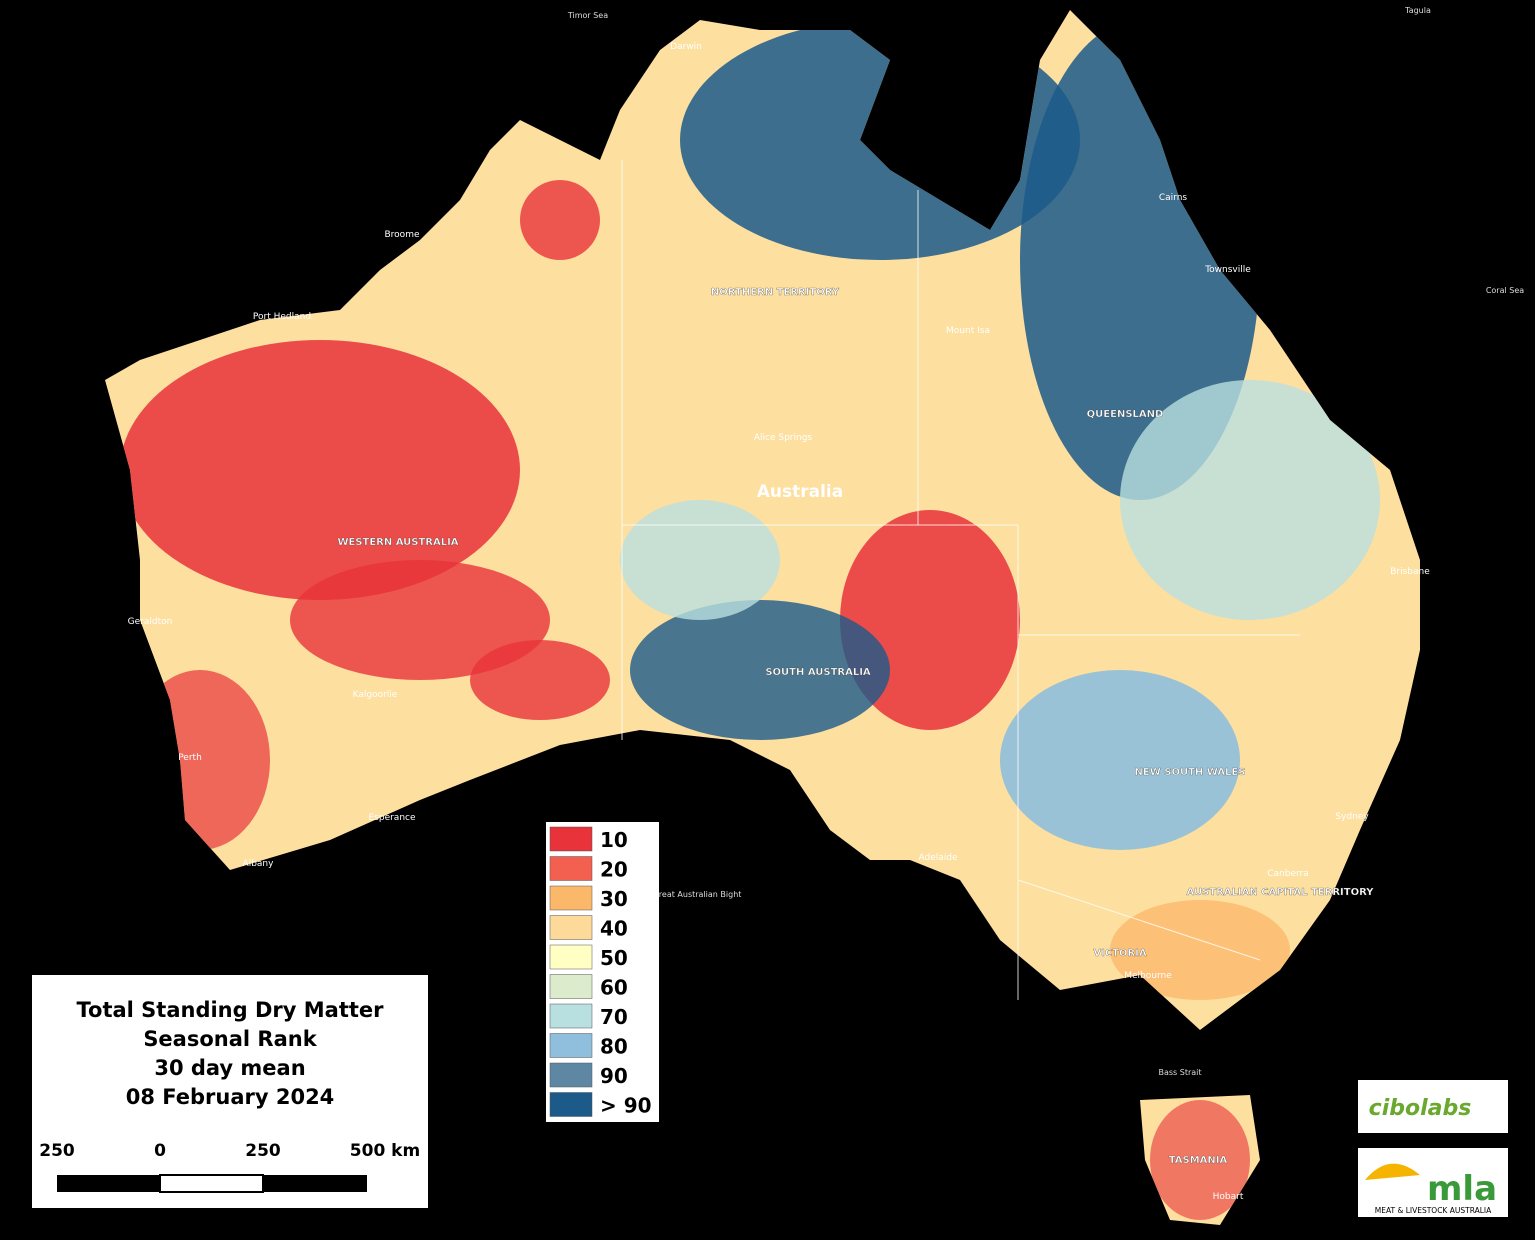 The height and width of the screenshot is (1240, 1535). What do you see at coordinates (150, 622) in the screenshot?
I see `place: Geraldton` at bounding box center [150, 622].